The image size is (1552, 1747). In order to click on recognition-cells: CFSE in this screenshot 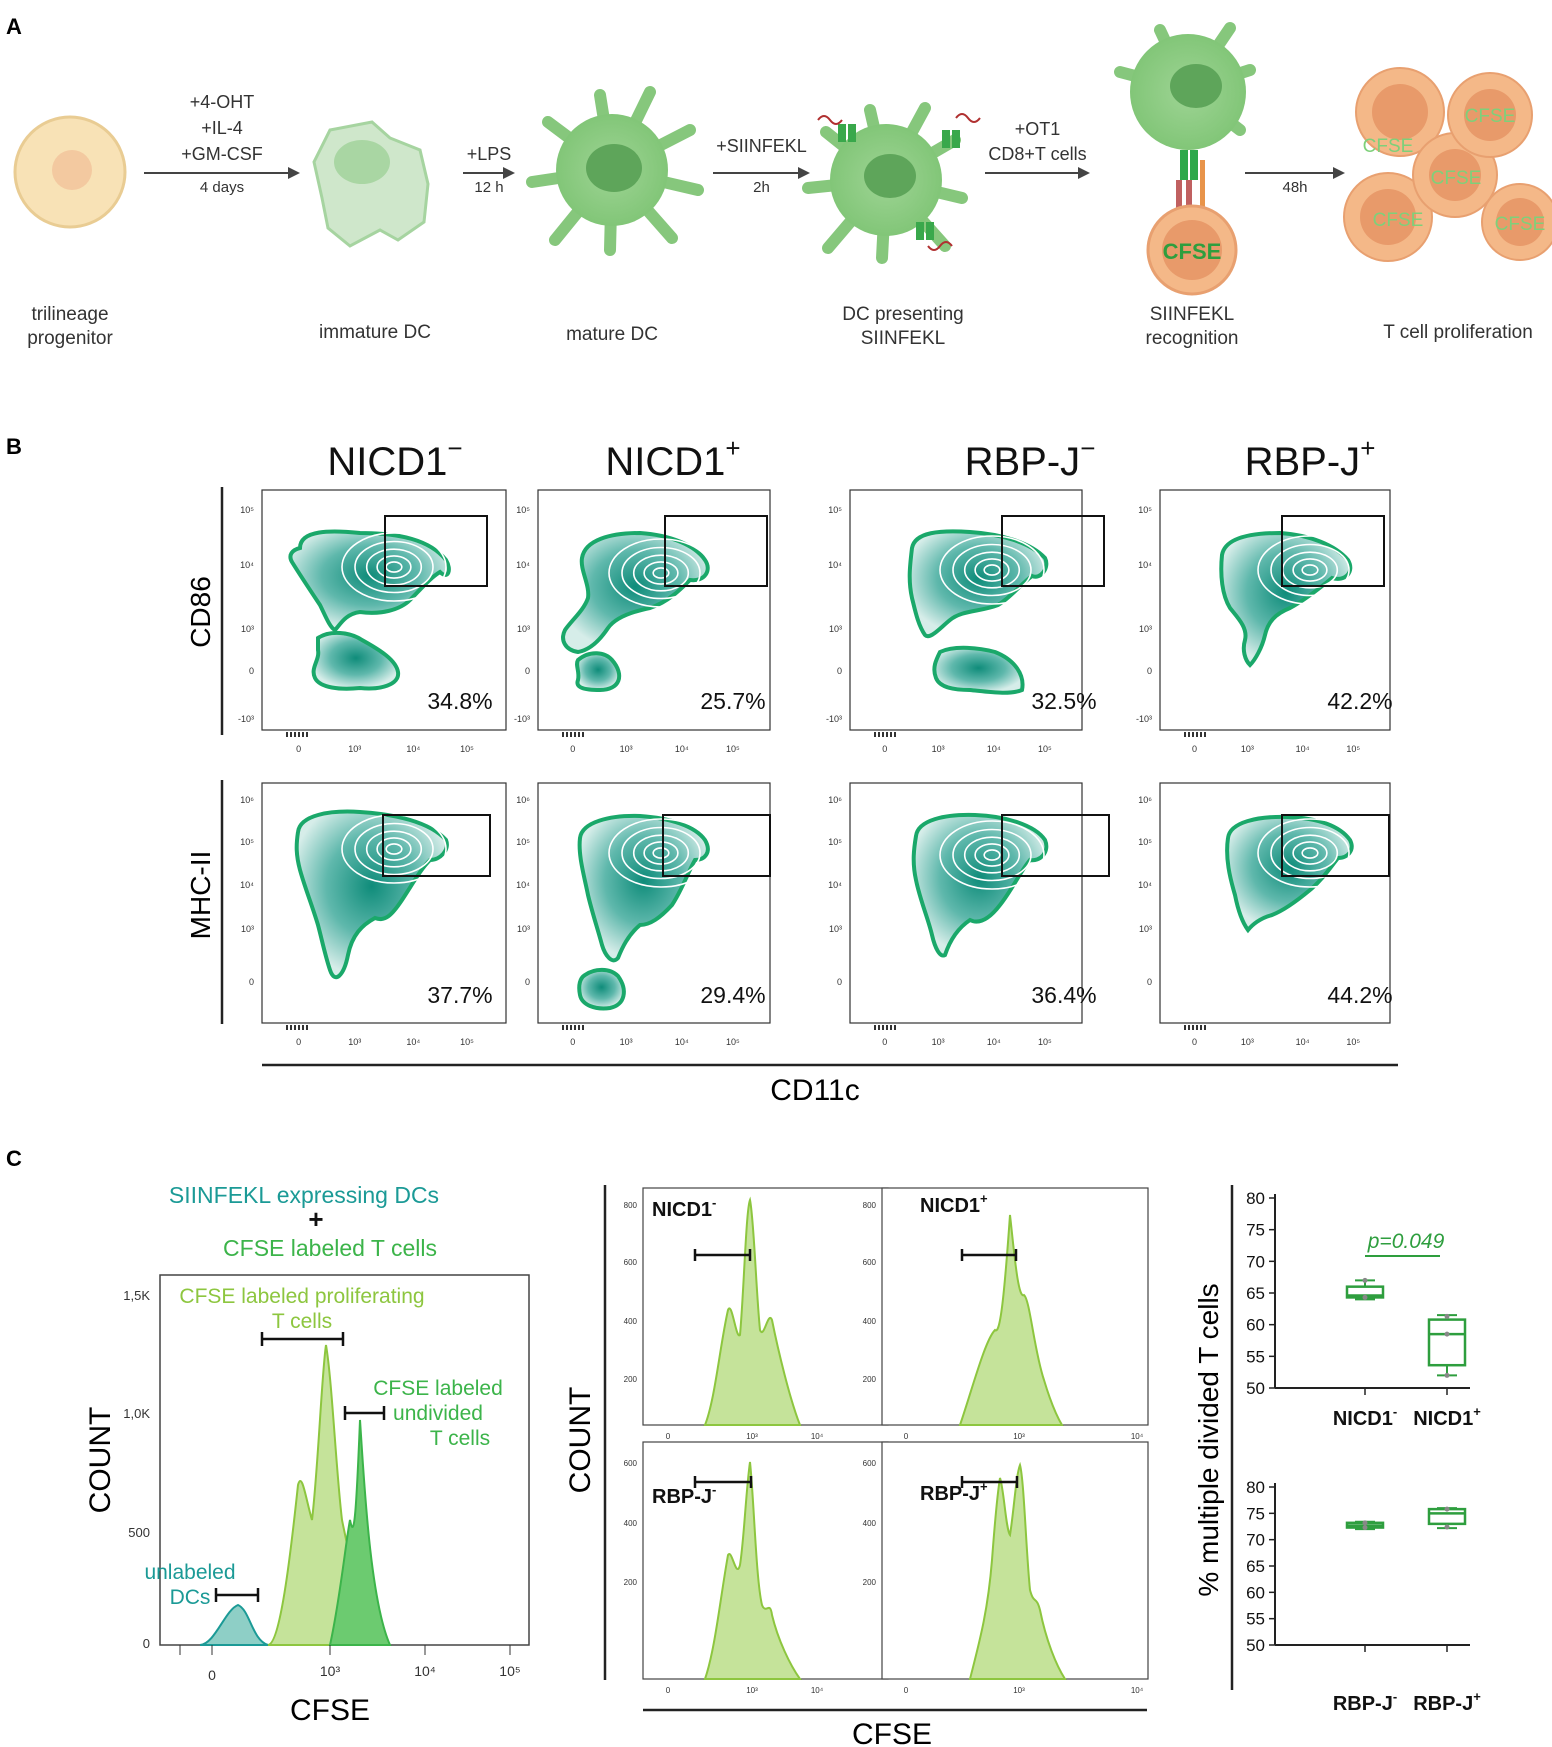, I will do `click(1185, 159)`.